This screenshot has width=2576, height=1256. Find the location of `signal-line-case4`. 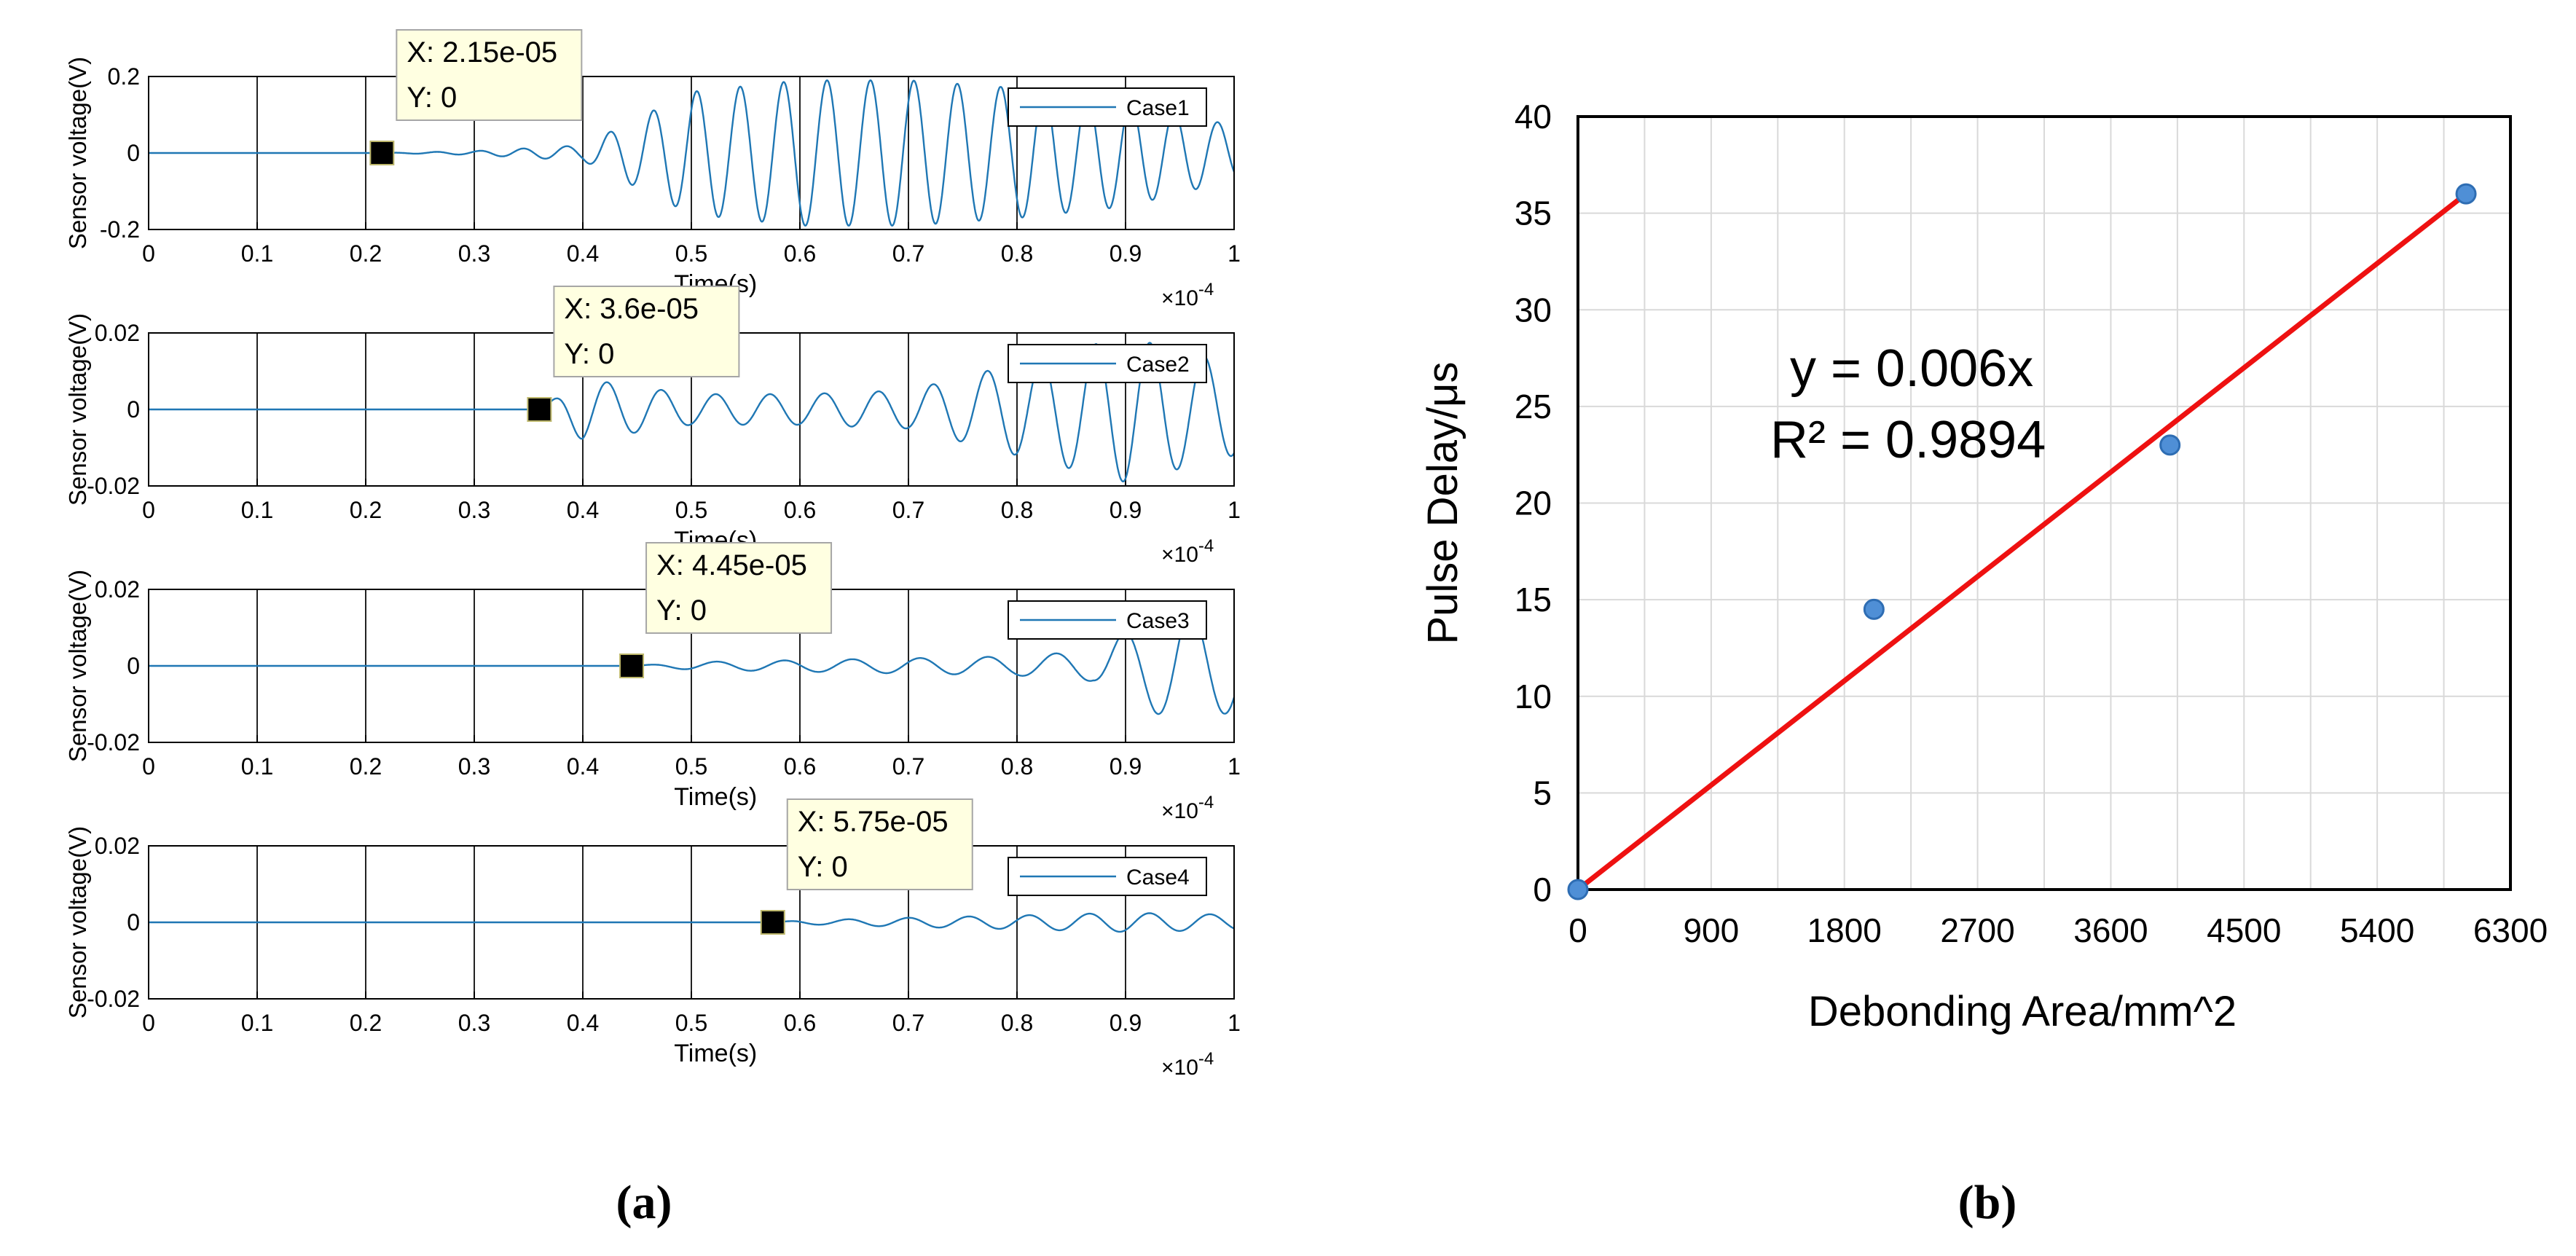

signal-line-case4 is located at coordinates (692, 923).